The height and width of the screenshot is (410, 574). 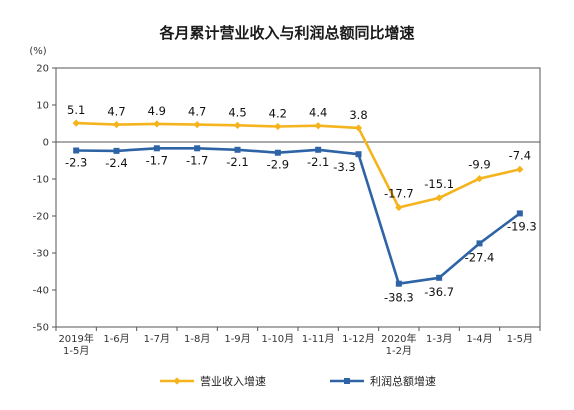 What do you see at coordinates (399, 351) in the screenshot?
I see `x-tick-label: 1-2月` at bounding box center [399, 351].